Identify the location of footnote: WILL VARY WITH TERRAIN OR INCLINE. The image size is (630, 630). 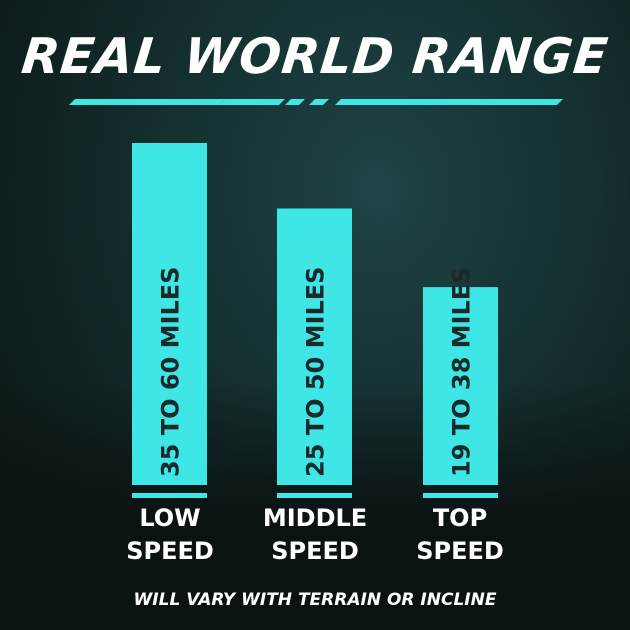
(315, 600).